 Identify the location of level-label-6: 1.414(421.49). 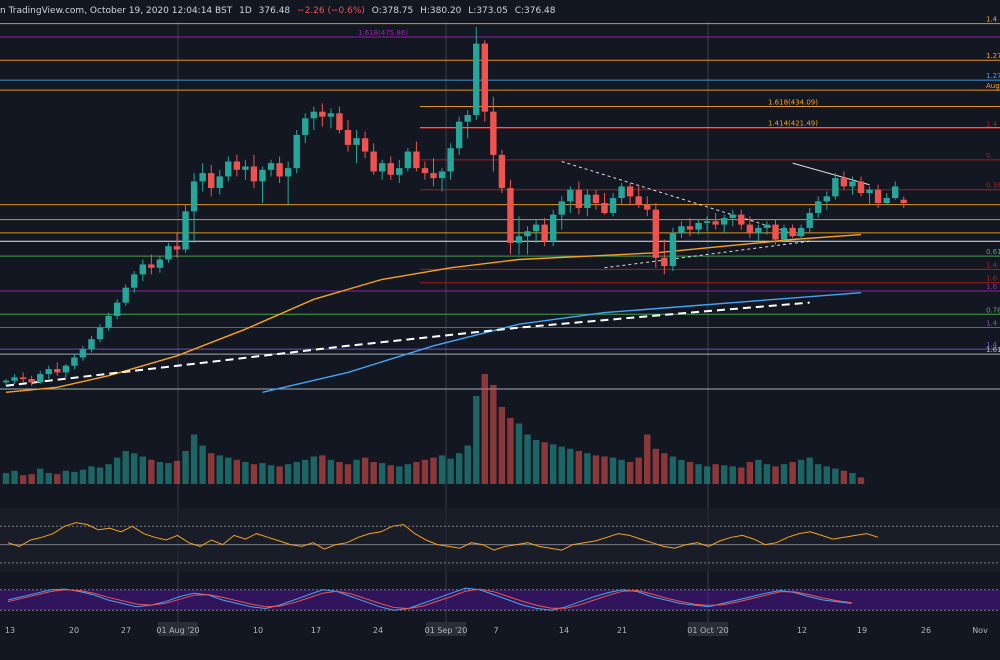
(793, 123).